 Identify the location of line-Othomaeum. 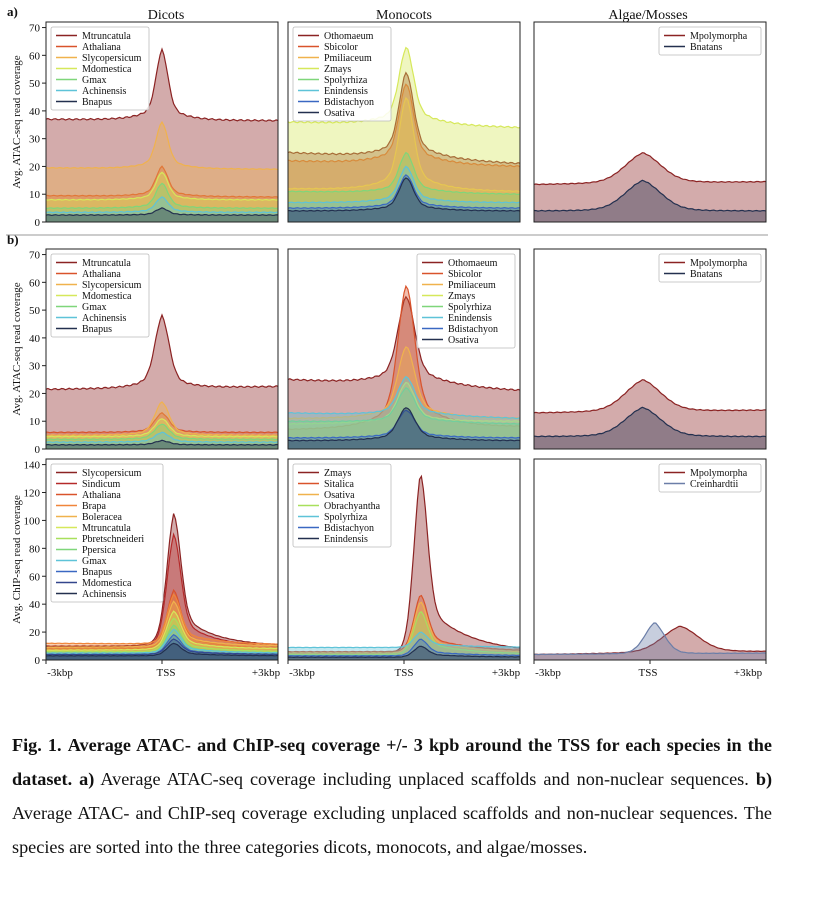
(404, 343).